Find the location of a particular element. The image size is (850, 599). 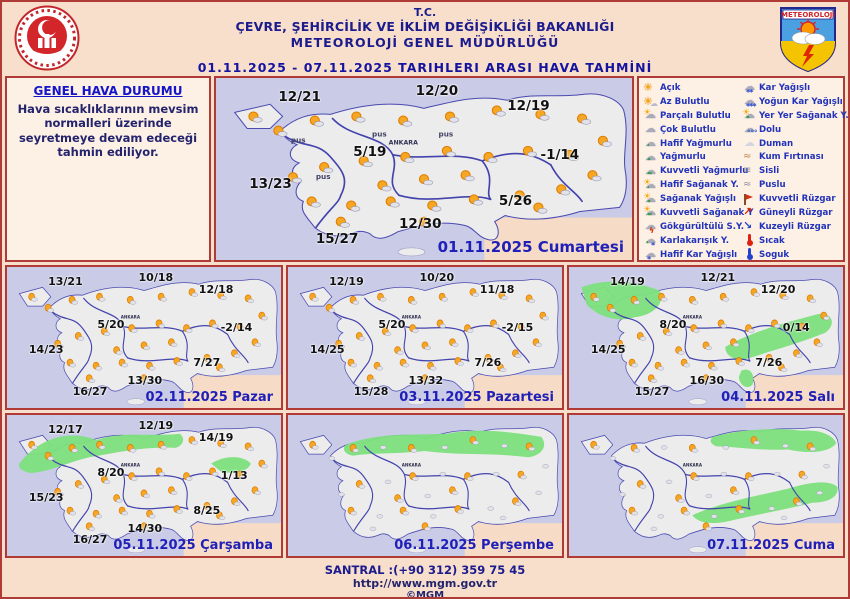

footer-copyright: ©MGM is located at coordinates (425, 594).